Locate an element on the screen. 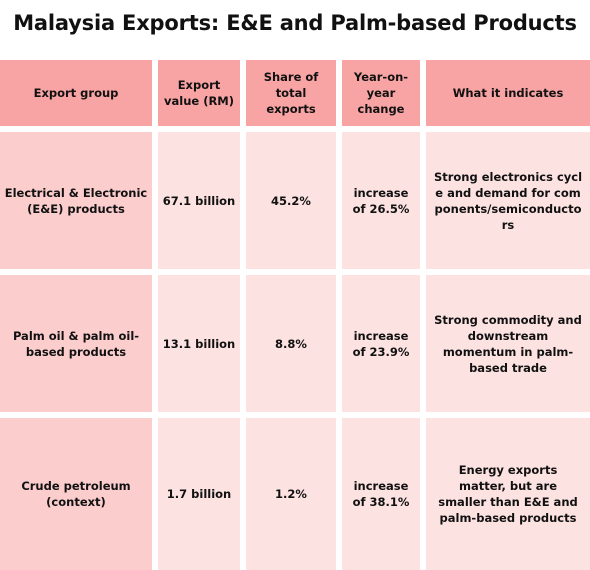  cell-text: Electrical & Electronic (E&E) products is located at coordinates (76, 200).